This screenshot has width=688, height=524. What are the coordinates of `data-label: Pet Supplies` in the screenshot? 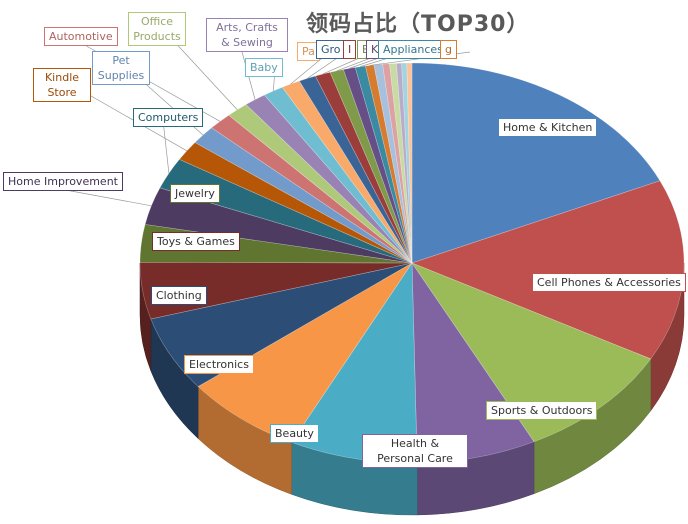 It's located at (121, 68).